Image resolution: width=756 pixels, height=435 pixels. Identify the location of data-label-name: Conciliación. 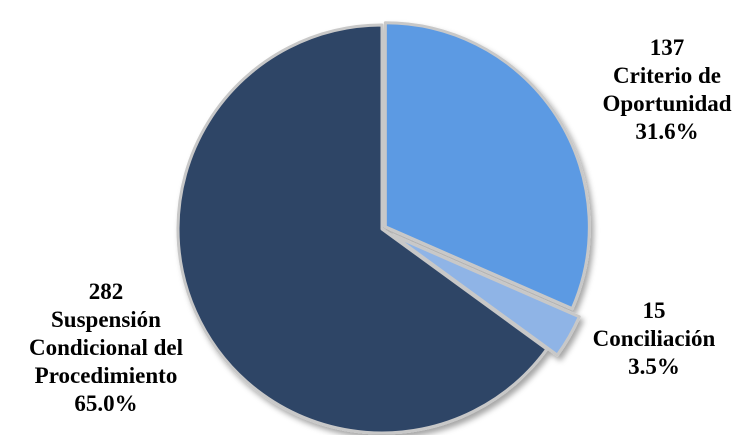
(654, 338).